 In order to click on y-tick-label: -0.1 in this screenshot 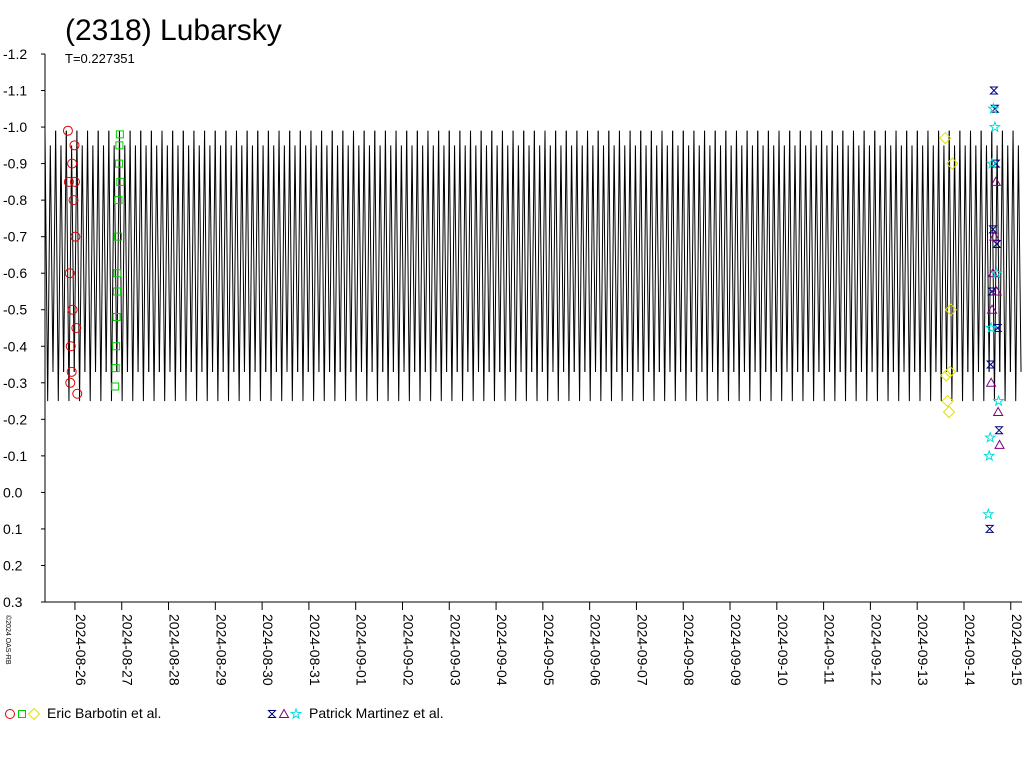, I will do `click(15, 456)`.